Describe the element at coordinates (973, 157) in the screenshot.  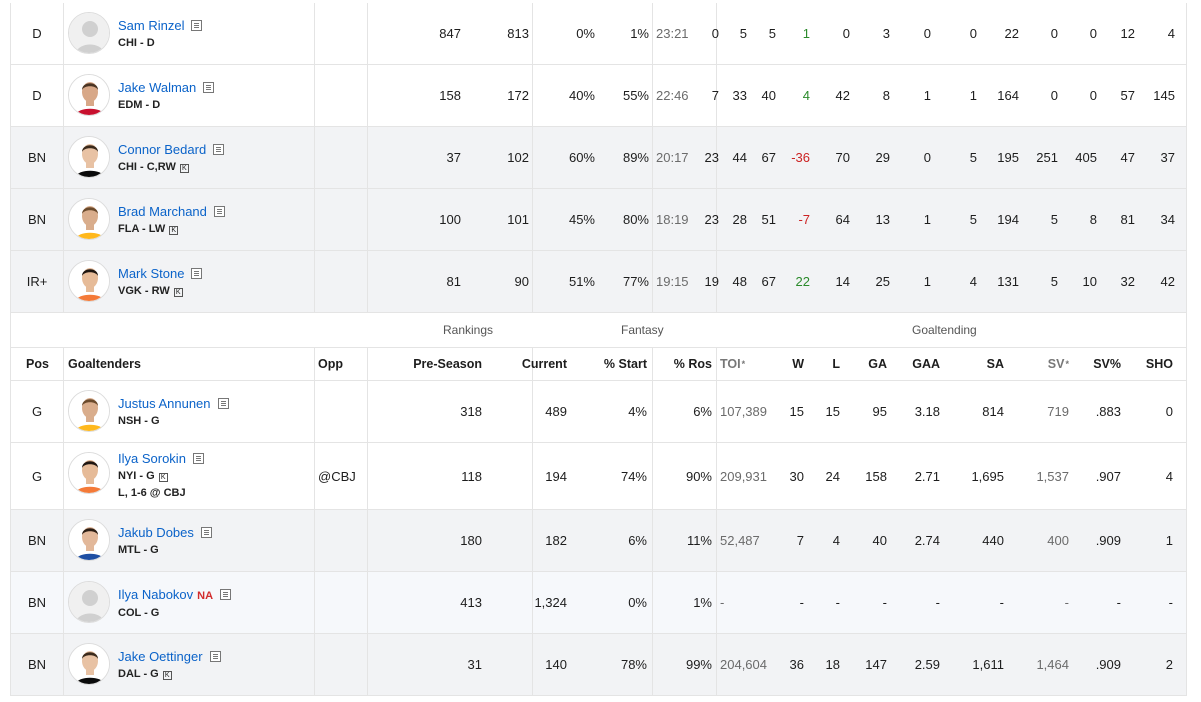
I see `stat-gwg: 5` at that location.